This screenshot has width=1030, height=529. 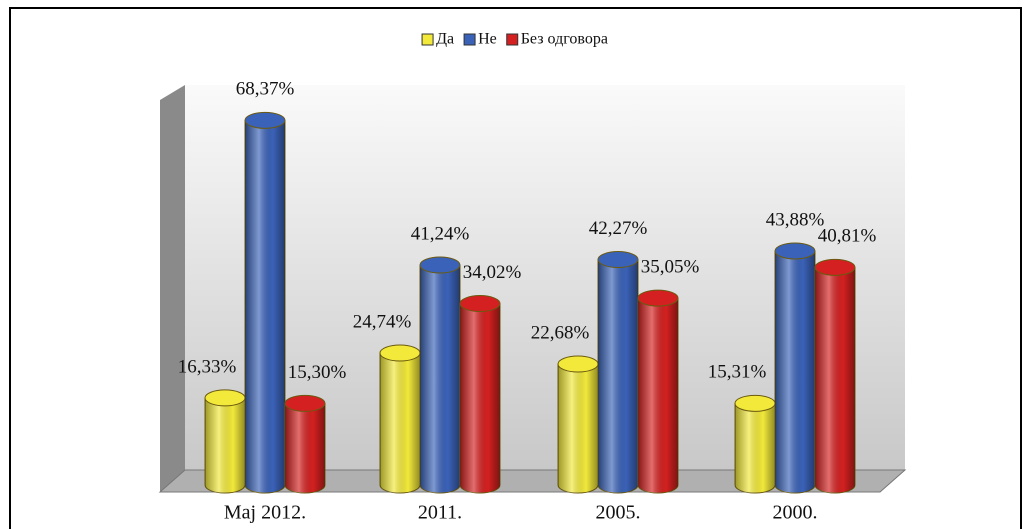 I want to click on legend-label: Да, so click(x=445, y=39).